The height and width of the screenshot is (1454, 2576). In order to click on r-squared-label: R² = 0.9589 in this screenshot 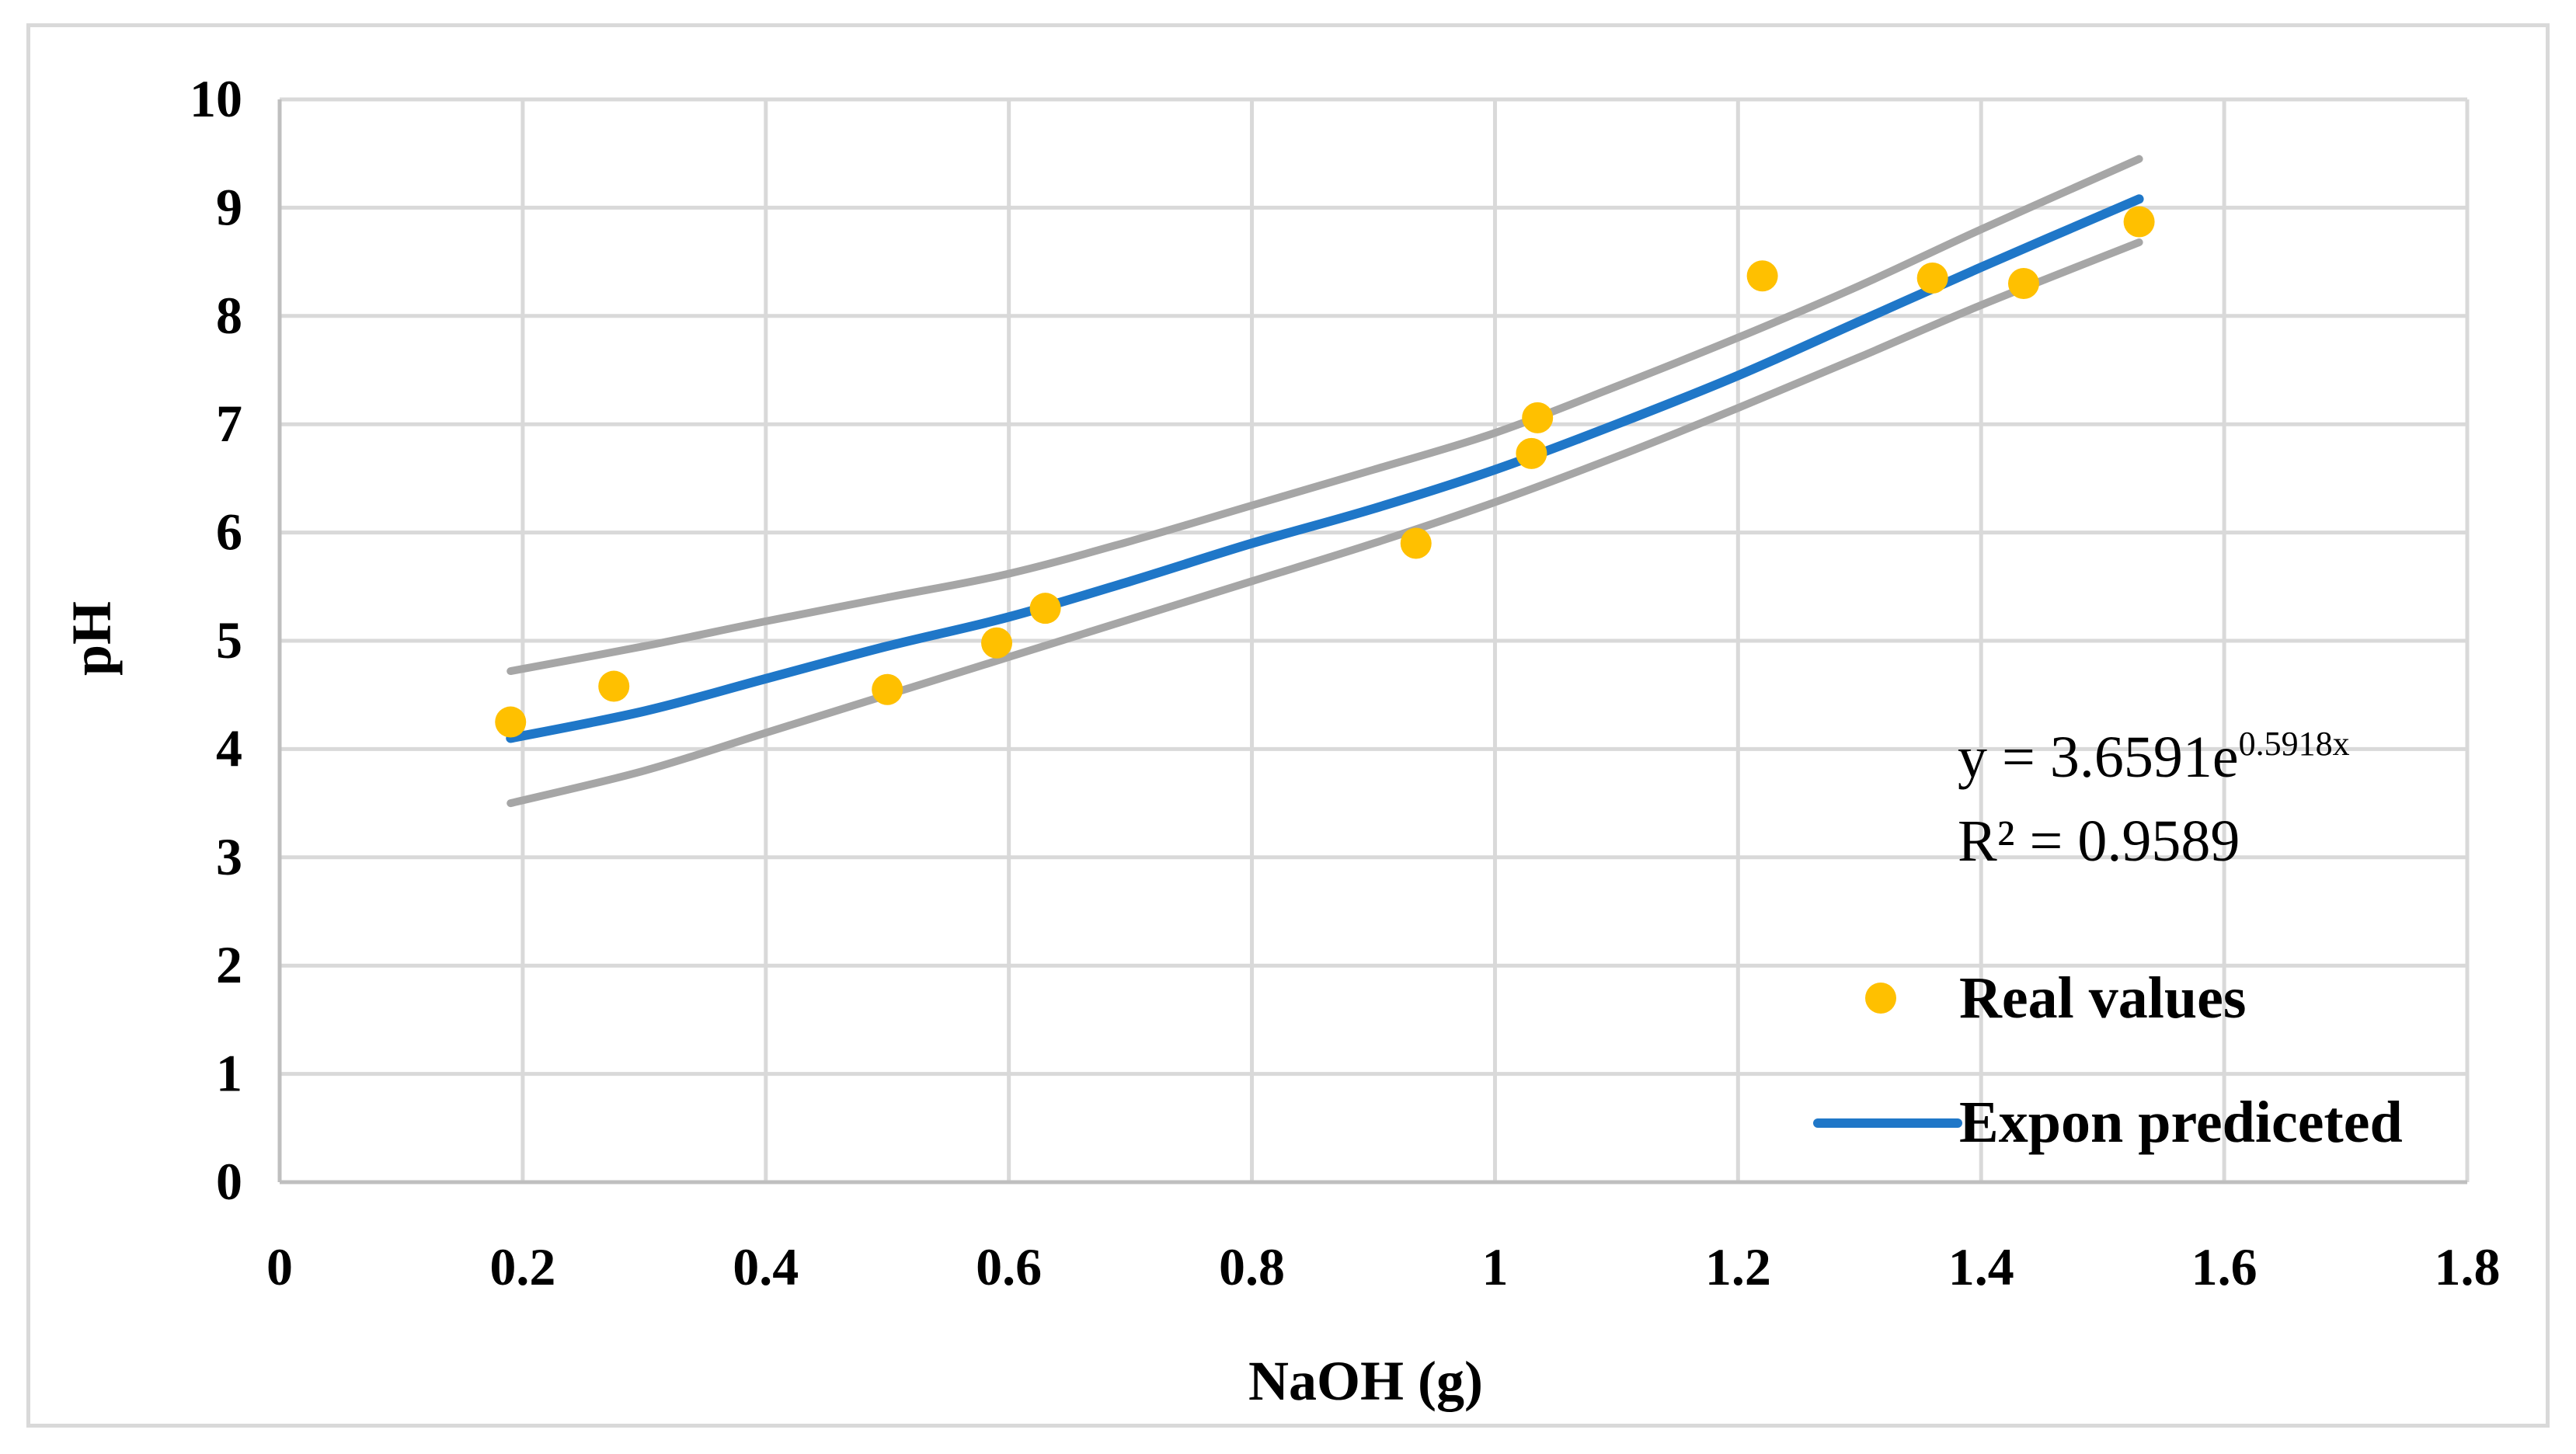, I will do `click(2099, 842)`.